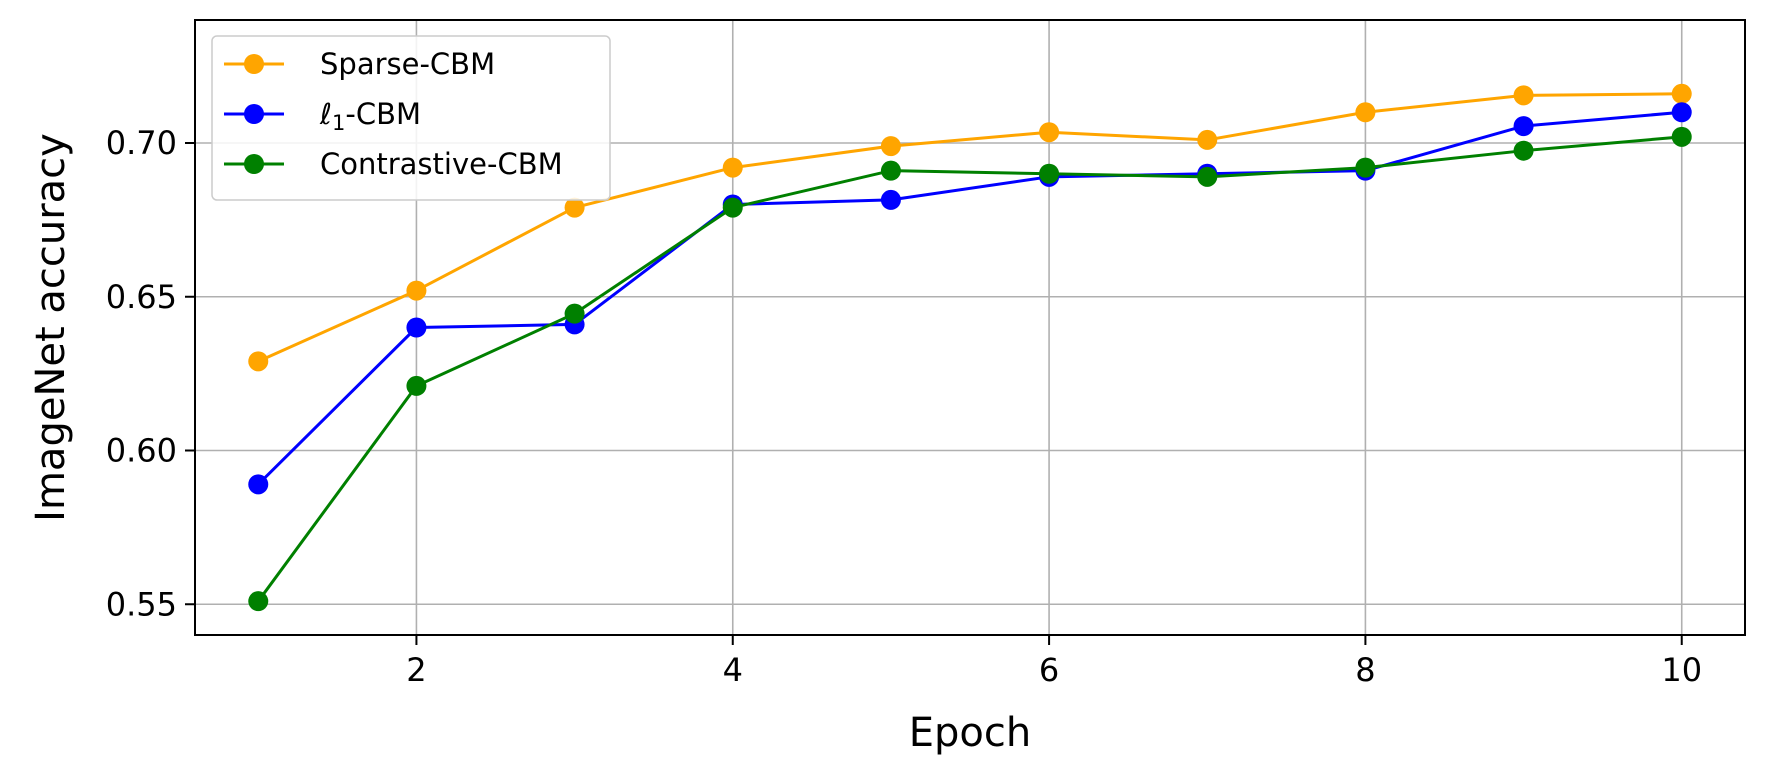  I want to click on y-tick-label: 0.55, so click(141, 604).